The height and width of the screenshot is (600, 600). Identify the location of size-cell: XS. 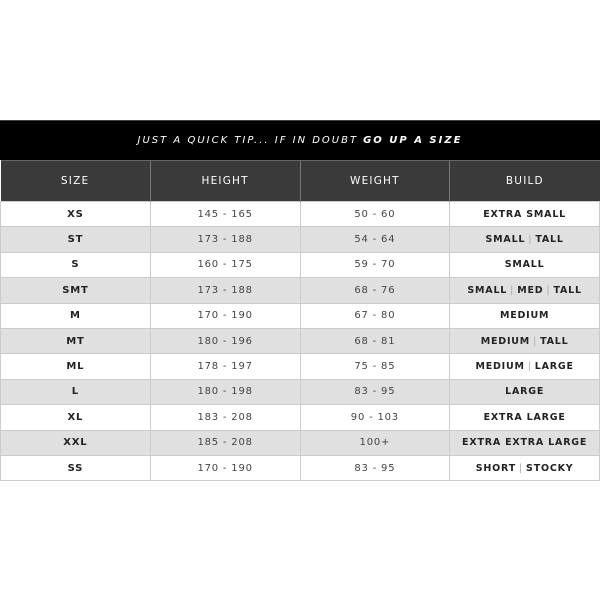
(75, 214).